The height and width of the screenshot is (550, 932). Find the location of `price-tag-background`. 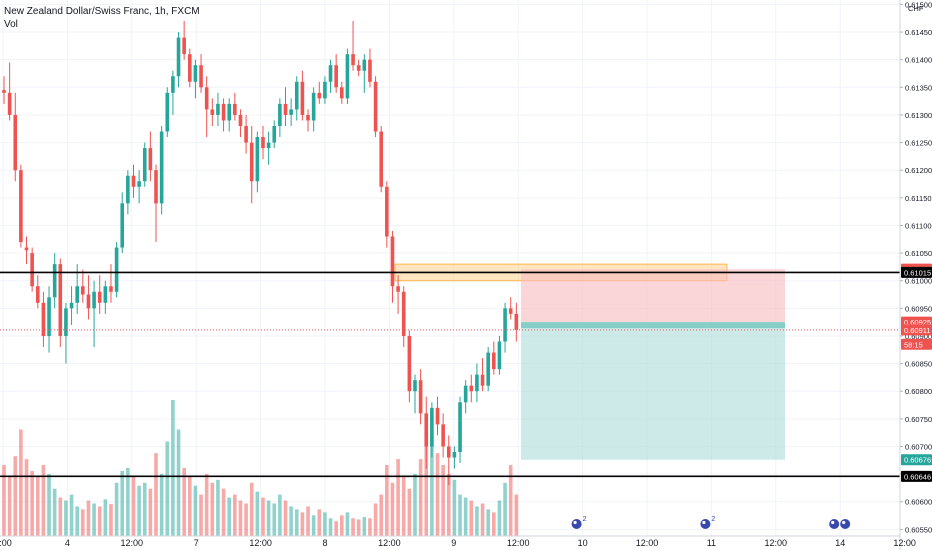

price-tag-background is located at coordinates (916, 272).